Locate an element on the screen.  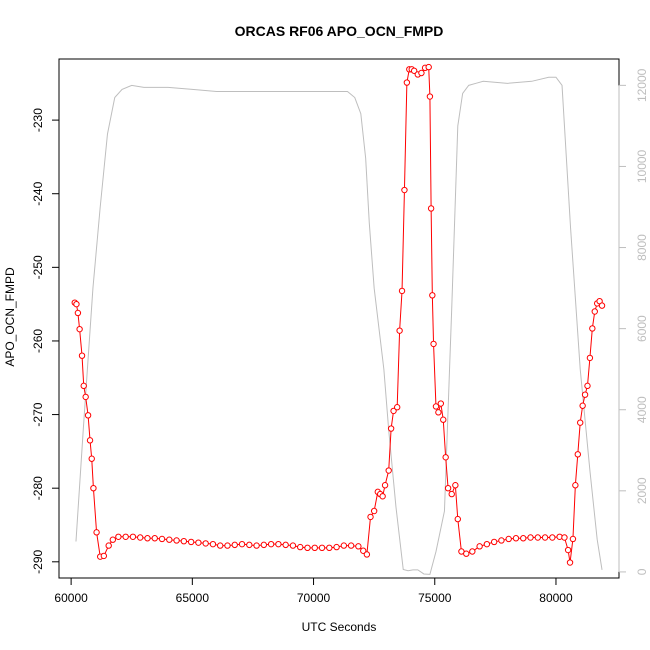
y2-tick-label: 6000 is located at coordinates (642, 328).